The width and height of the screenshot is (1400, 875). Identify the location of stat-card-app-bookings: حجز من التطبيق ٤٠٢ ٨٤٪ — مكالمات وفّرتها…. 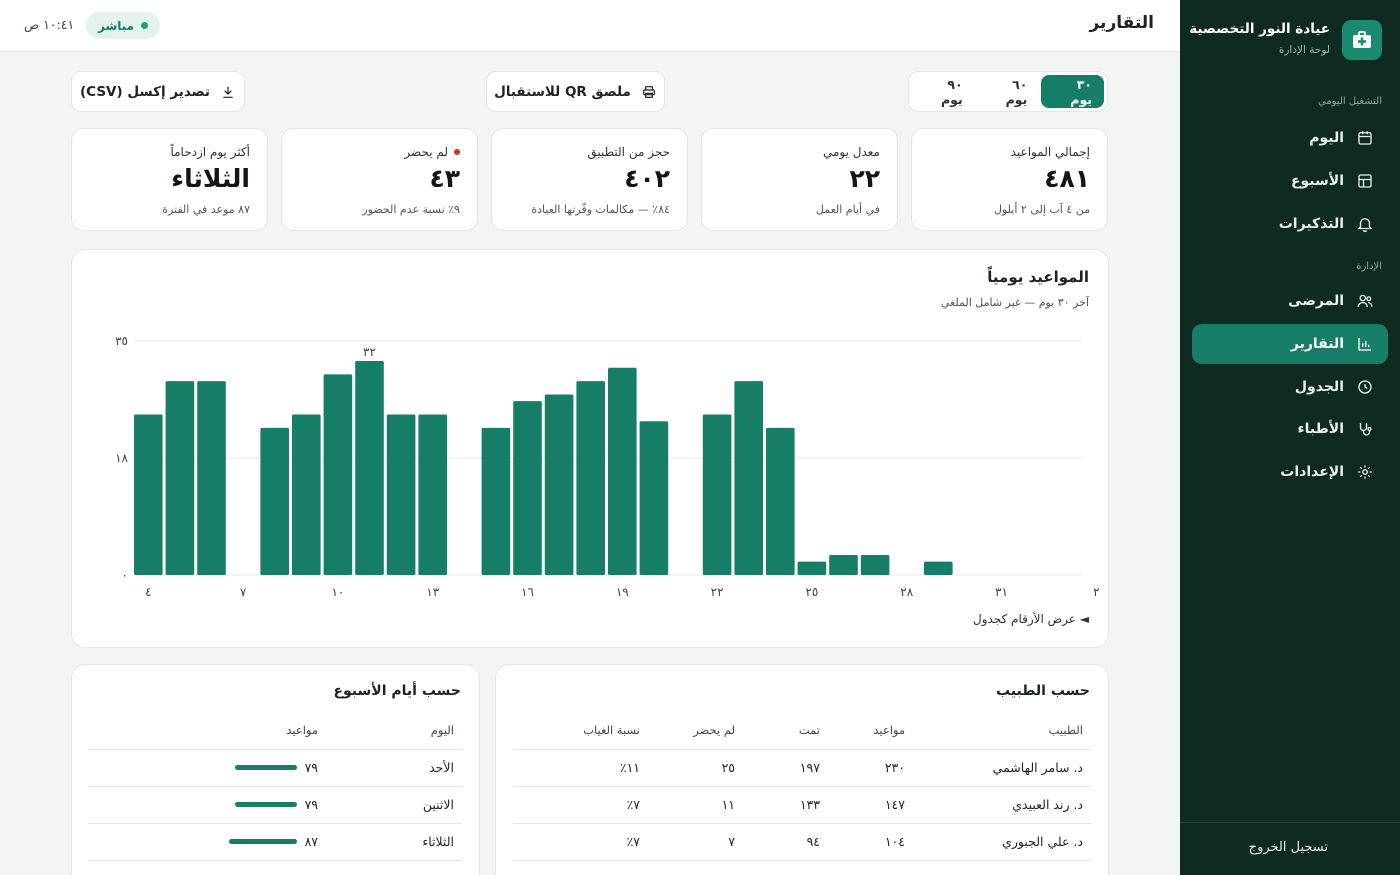
(589, 179).